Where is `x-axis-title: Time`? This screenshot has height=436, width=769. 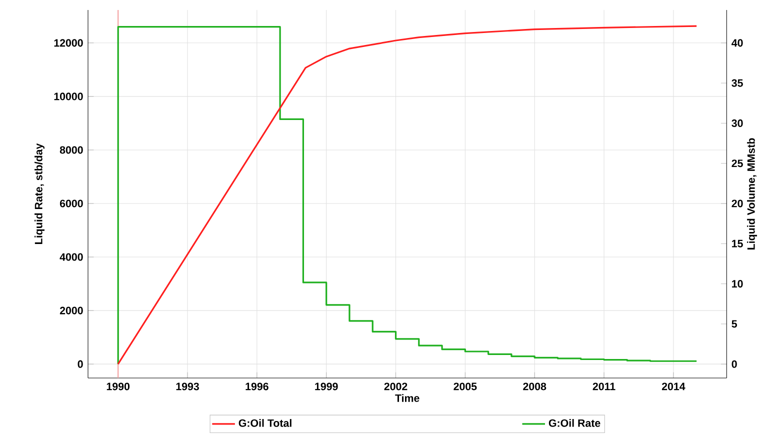
x-axis-title: Time is located at coordinates (407, 398).